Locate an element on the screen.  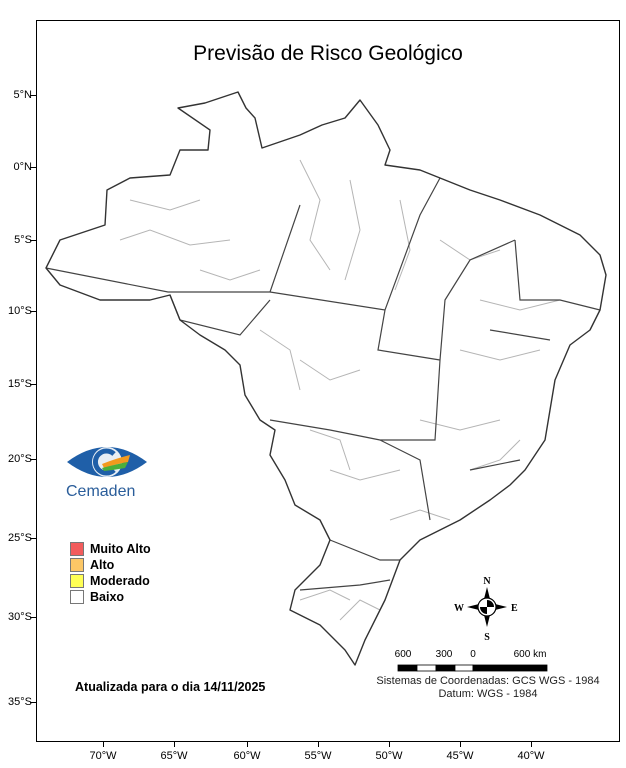
legend-item-baixo: Baixo is located at coordinates (110, 597).